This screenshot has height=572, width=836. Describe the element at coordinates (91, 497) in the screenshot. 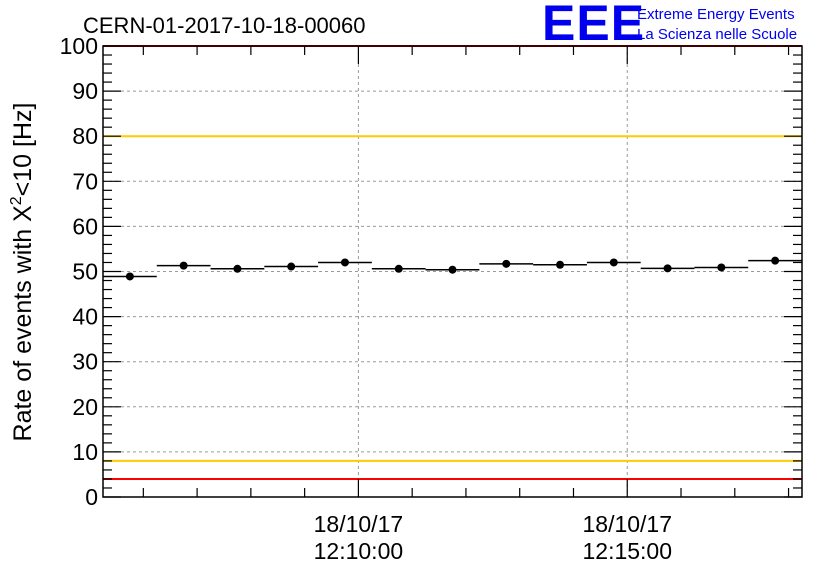

I see `y-tick-label: 0` at that location.